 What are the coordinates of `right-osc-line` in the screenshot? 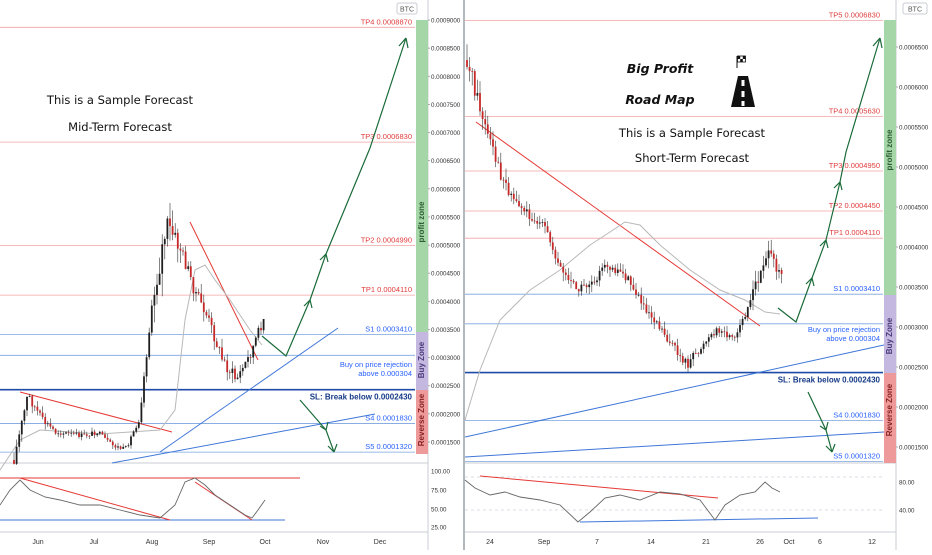 It's located at (622, 501).